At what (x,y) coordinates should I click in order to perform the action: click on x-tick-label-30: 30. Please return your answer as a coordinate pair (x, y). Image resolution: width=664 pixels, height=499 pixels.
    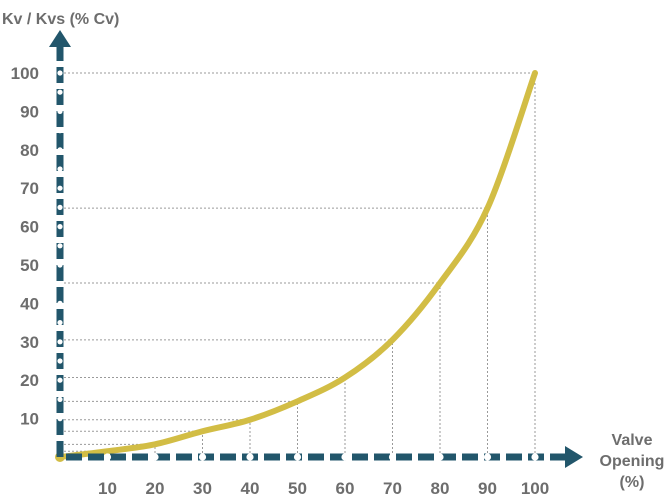
    Looking at the image, I should click on (202, 488).